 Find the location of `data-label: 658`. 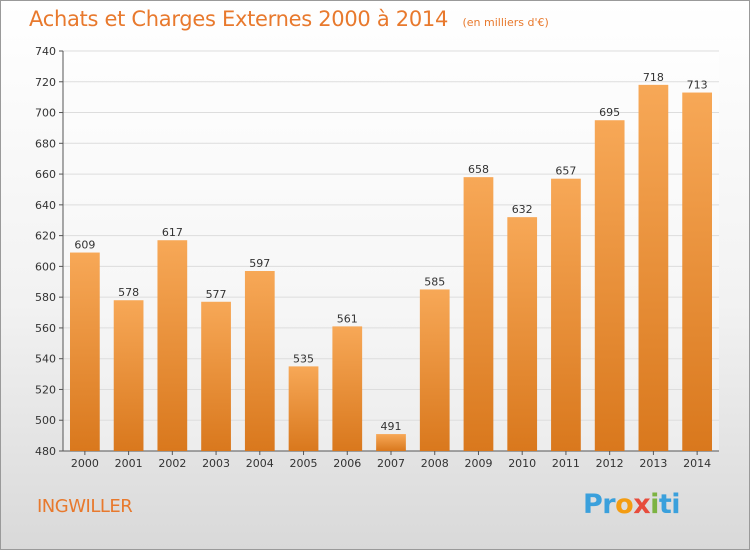

data-label: 658 is located at coordinates (478, 169).